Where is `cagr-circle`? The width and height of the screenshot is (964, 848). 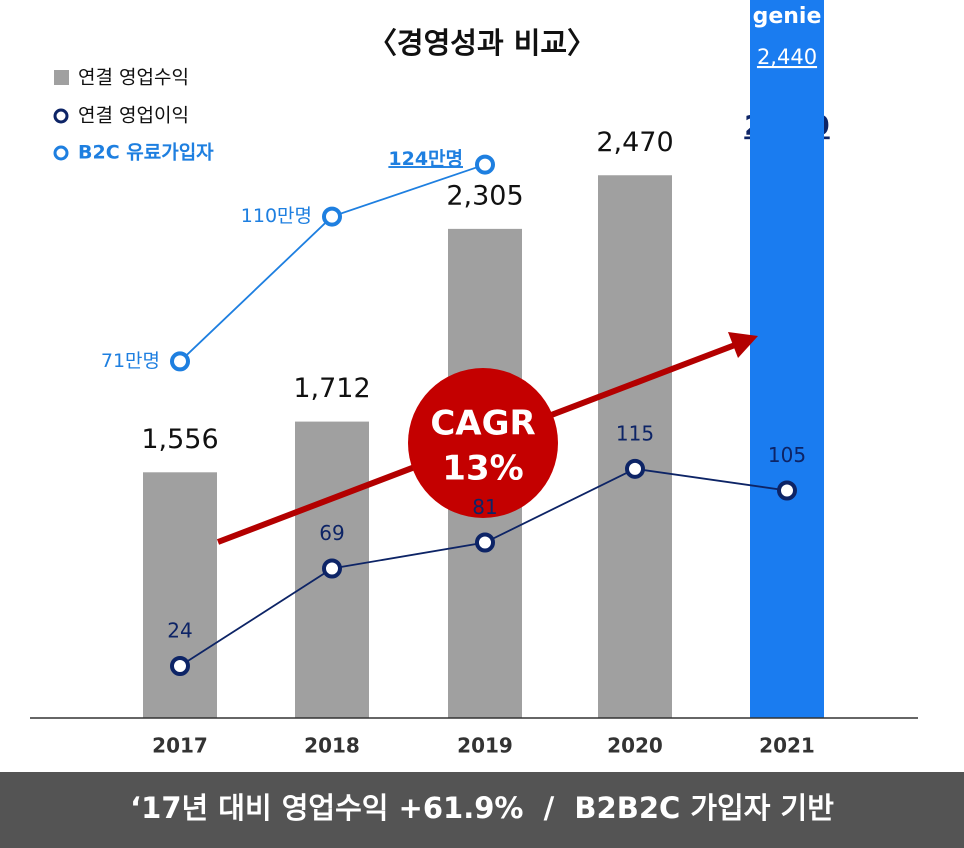
cagr-circle is located at coordinates (483, 443).